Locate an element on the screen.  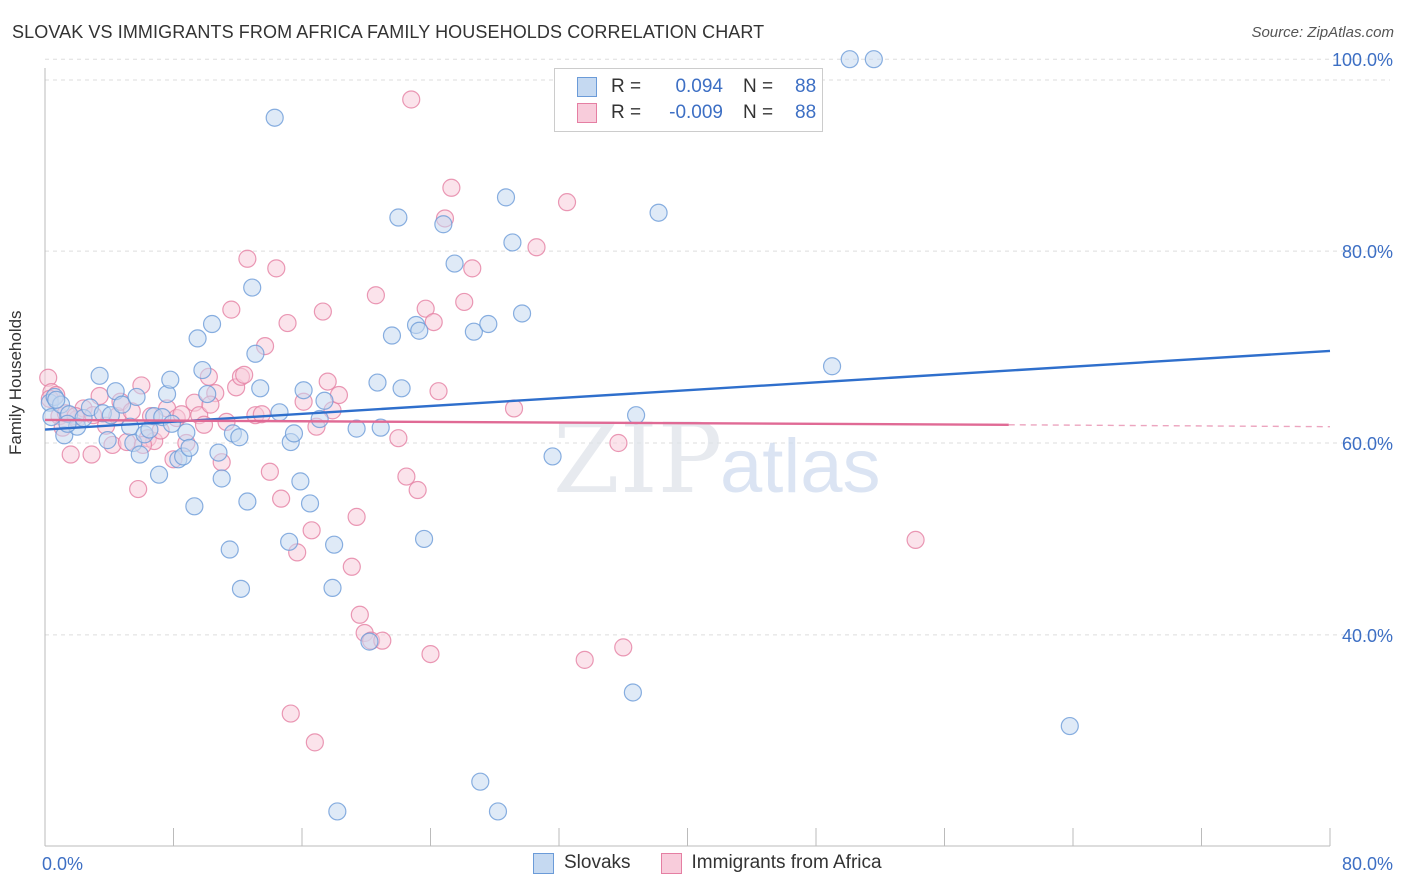
legend-item-slovaks: Slovaks is located at coordinates (582, 863).